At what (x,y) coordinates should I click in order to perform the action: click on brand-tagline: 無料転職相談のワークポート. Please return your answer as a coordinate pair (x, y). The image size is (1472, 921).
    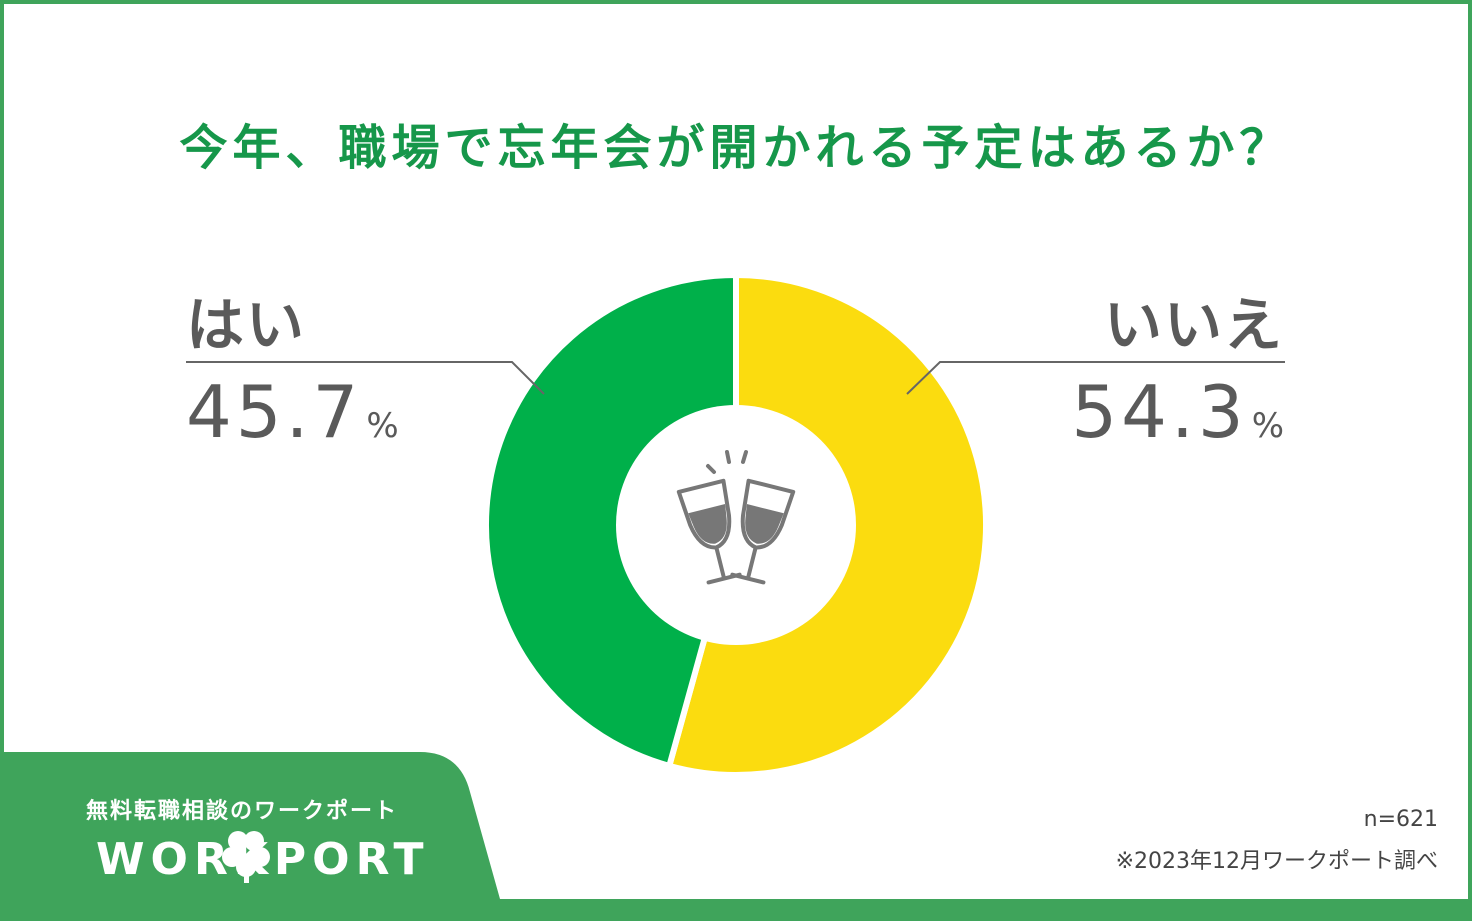
    Looking at the image, I should click on (242, 811).